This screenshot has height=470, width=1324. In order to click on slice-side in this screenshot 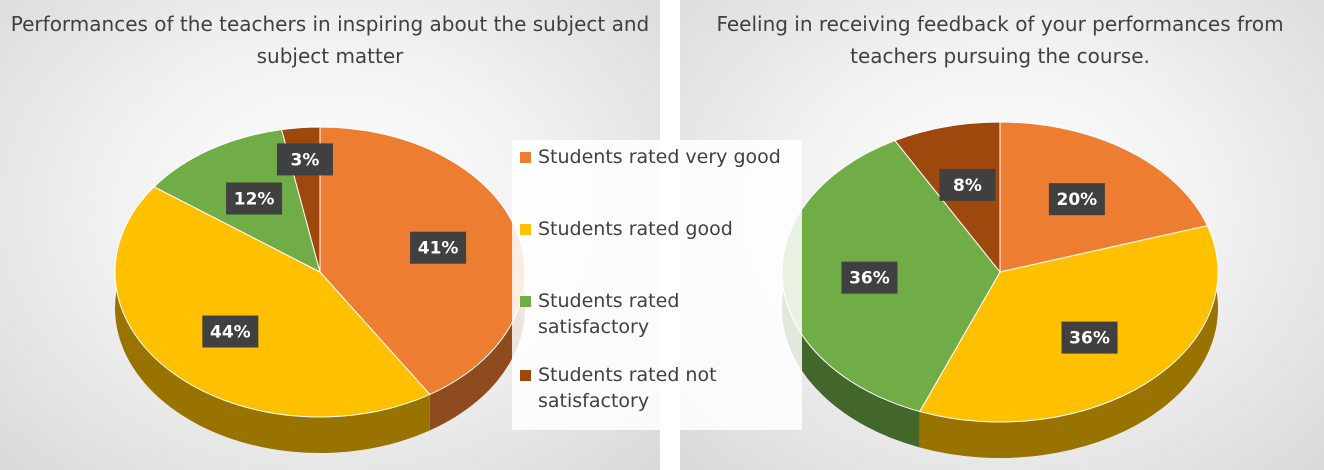, I will do `click(1068, 341)`.